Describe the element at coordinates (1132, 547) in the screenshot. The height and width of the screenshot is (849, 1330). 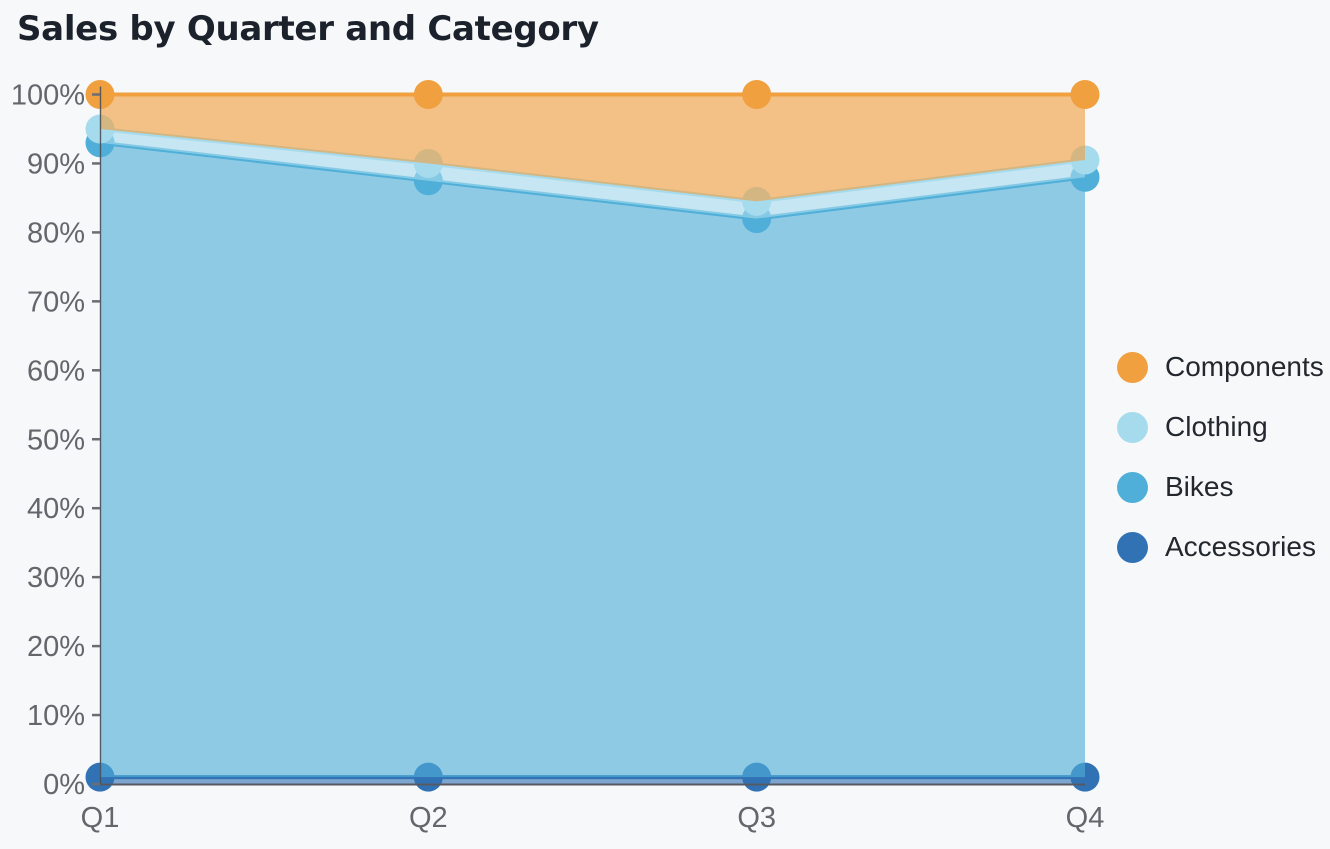
I see `legend-swatch-accessories-icon` at that location.